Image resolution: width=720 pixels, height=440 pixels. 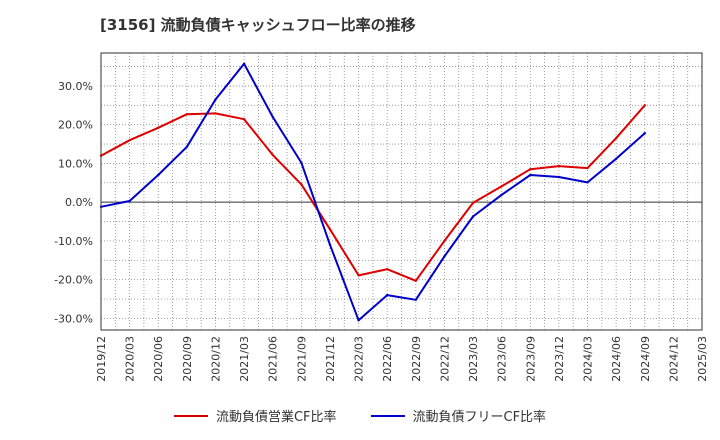 What do you see at coordinates (416, 359) in the screenshot?
I see `x-tick-label: 2022/09` at bounding box center [416, 359].